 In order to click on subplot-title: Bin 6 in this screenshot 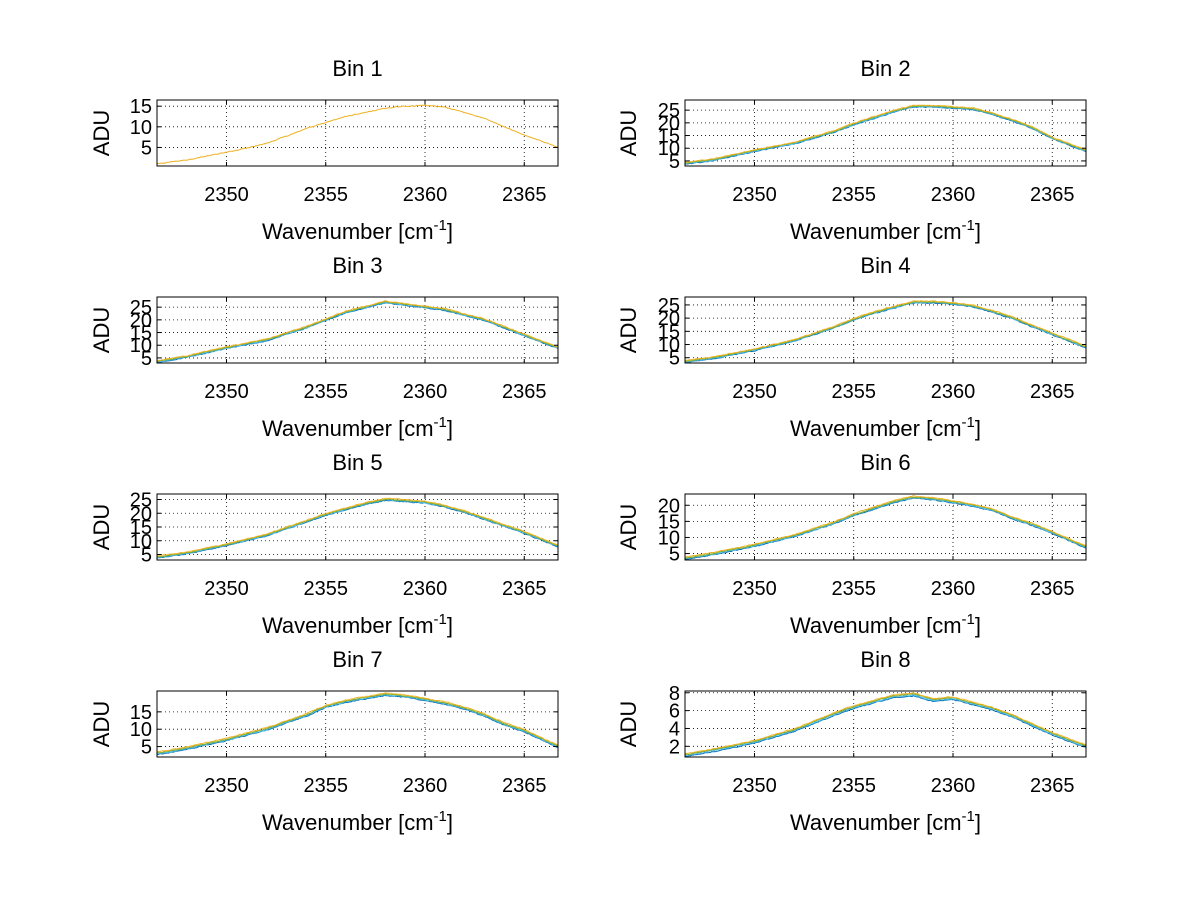, I will do `click(885, 462)`.